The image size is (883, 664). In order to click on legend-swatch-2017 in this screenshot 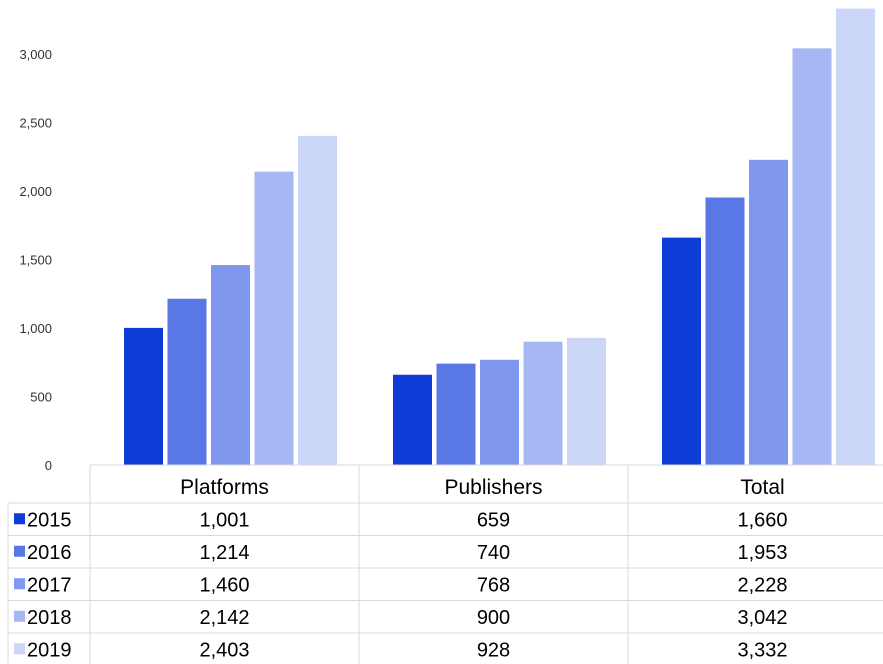, I will do `click(19, 584)`.